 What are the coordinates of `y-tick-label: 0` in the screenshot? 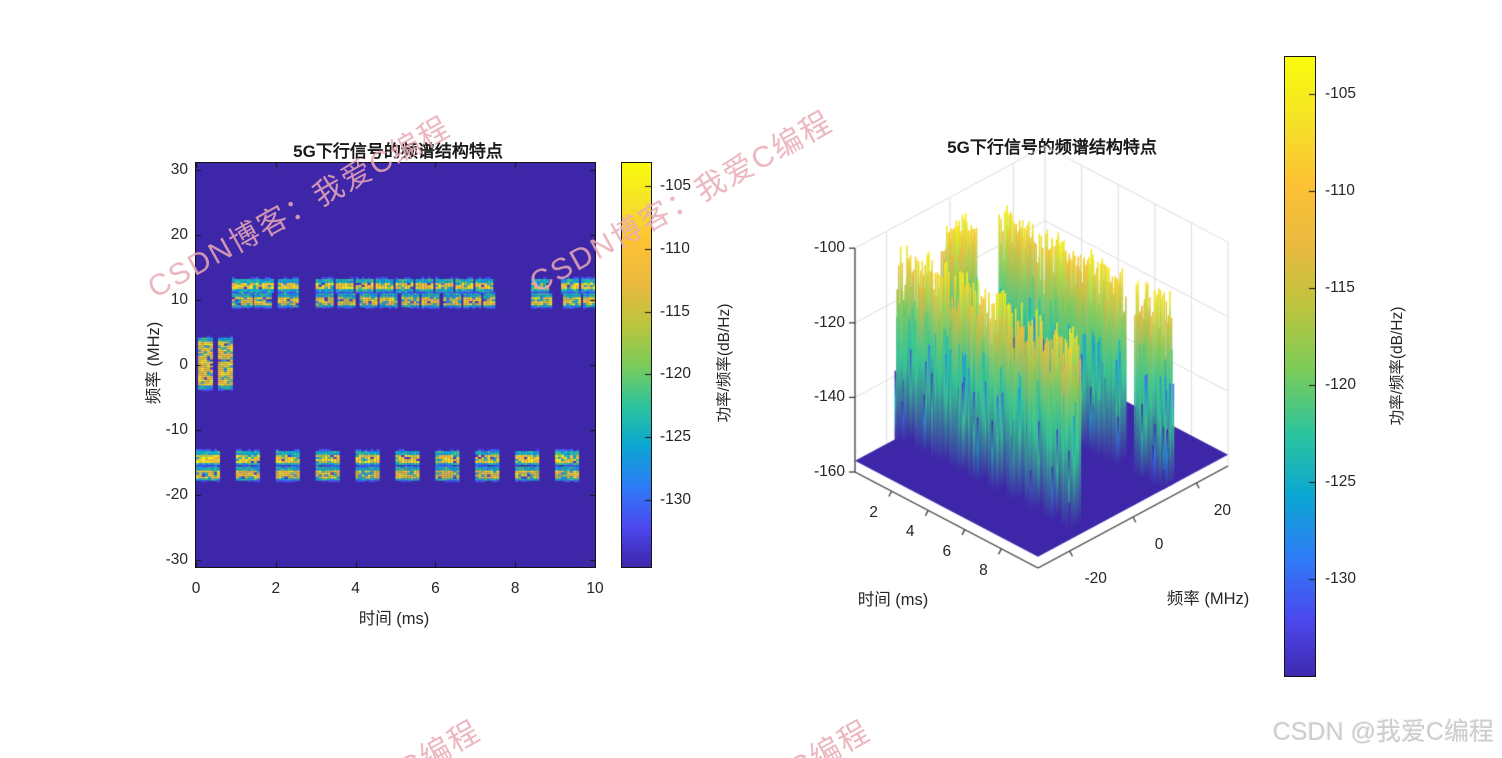 It's located at (183, 364).